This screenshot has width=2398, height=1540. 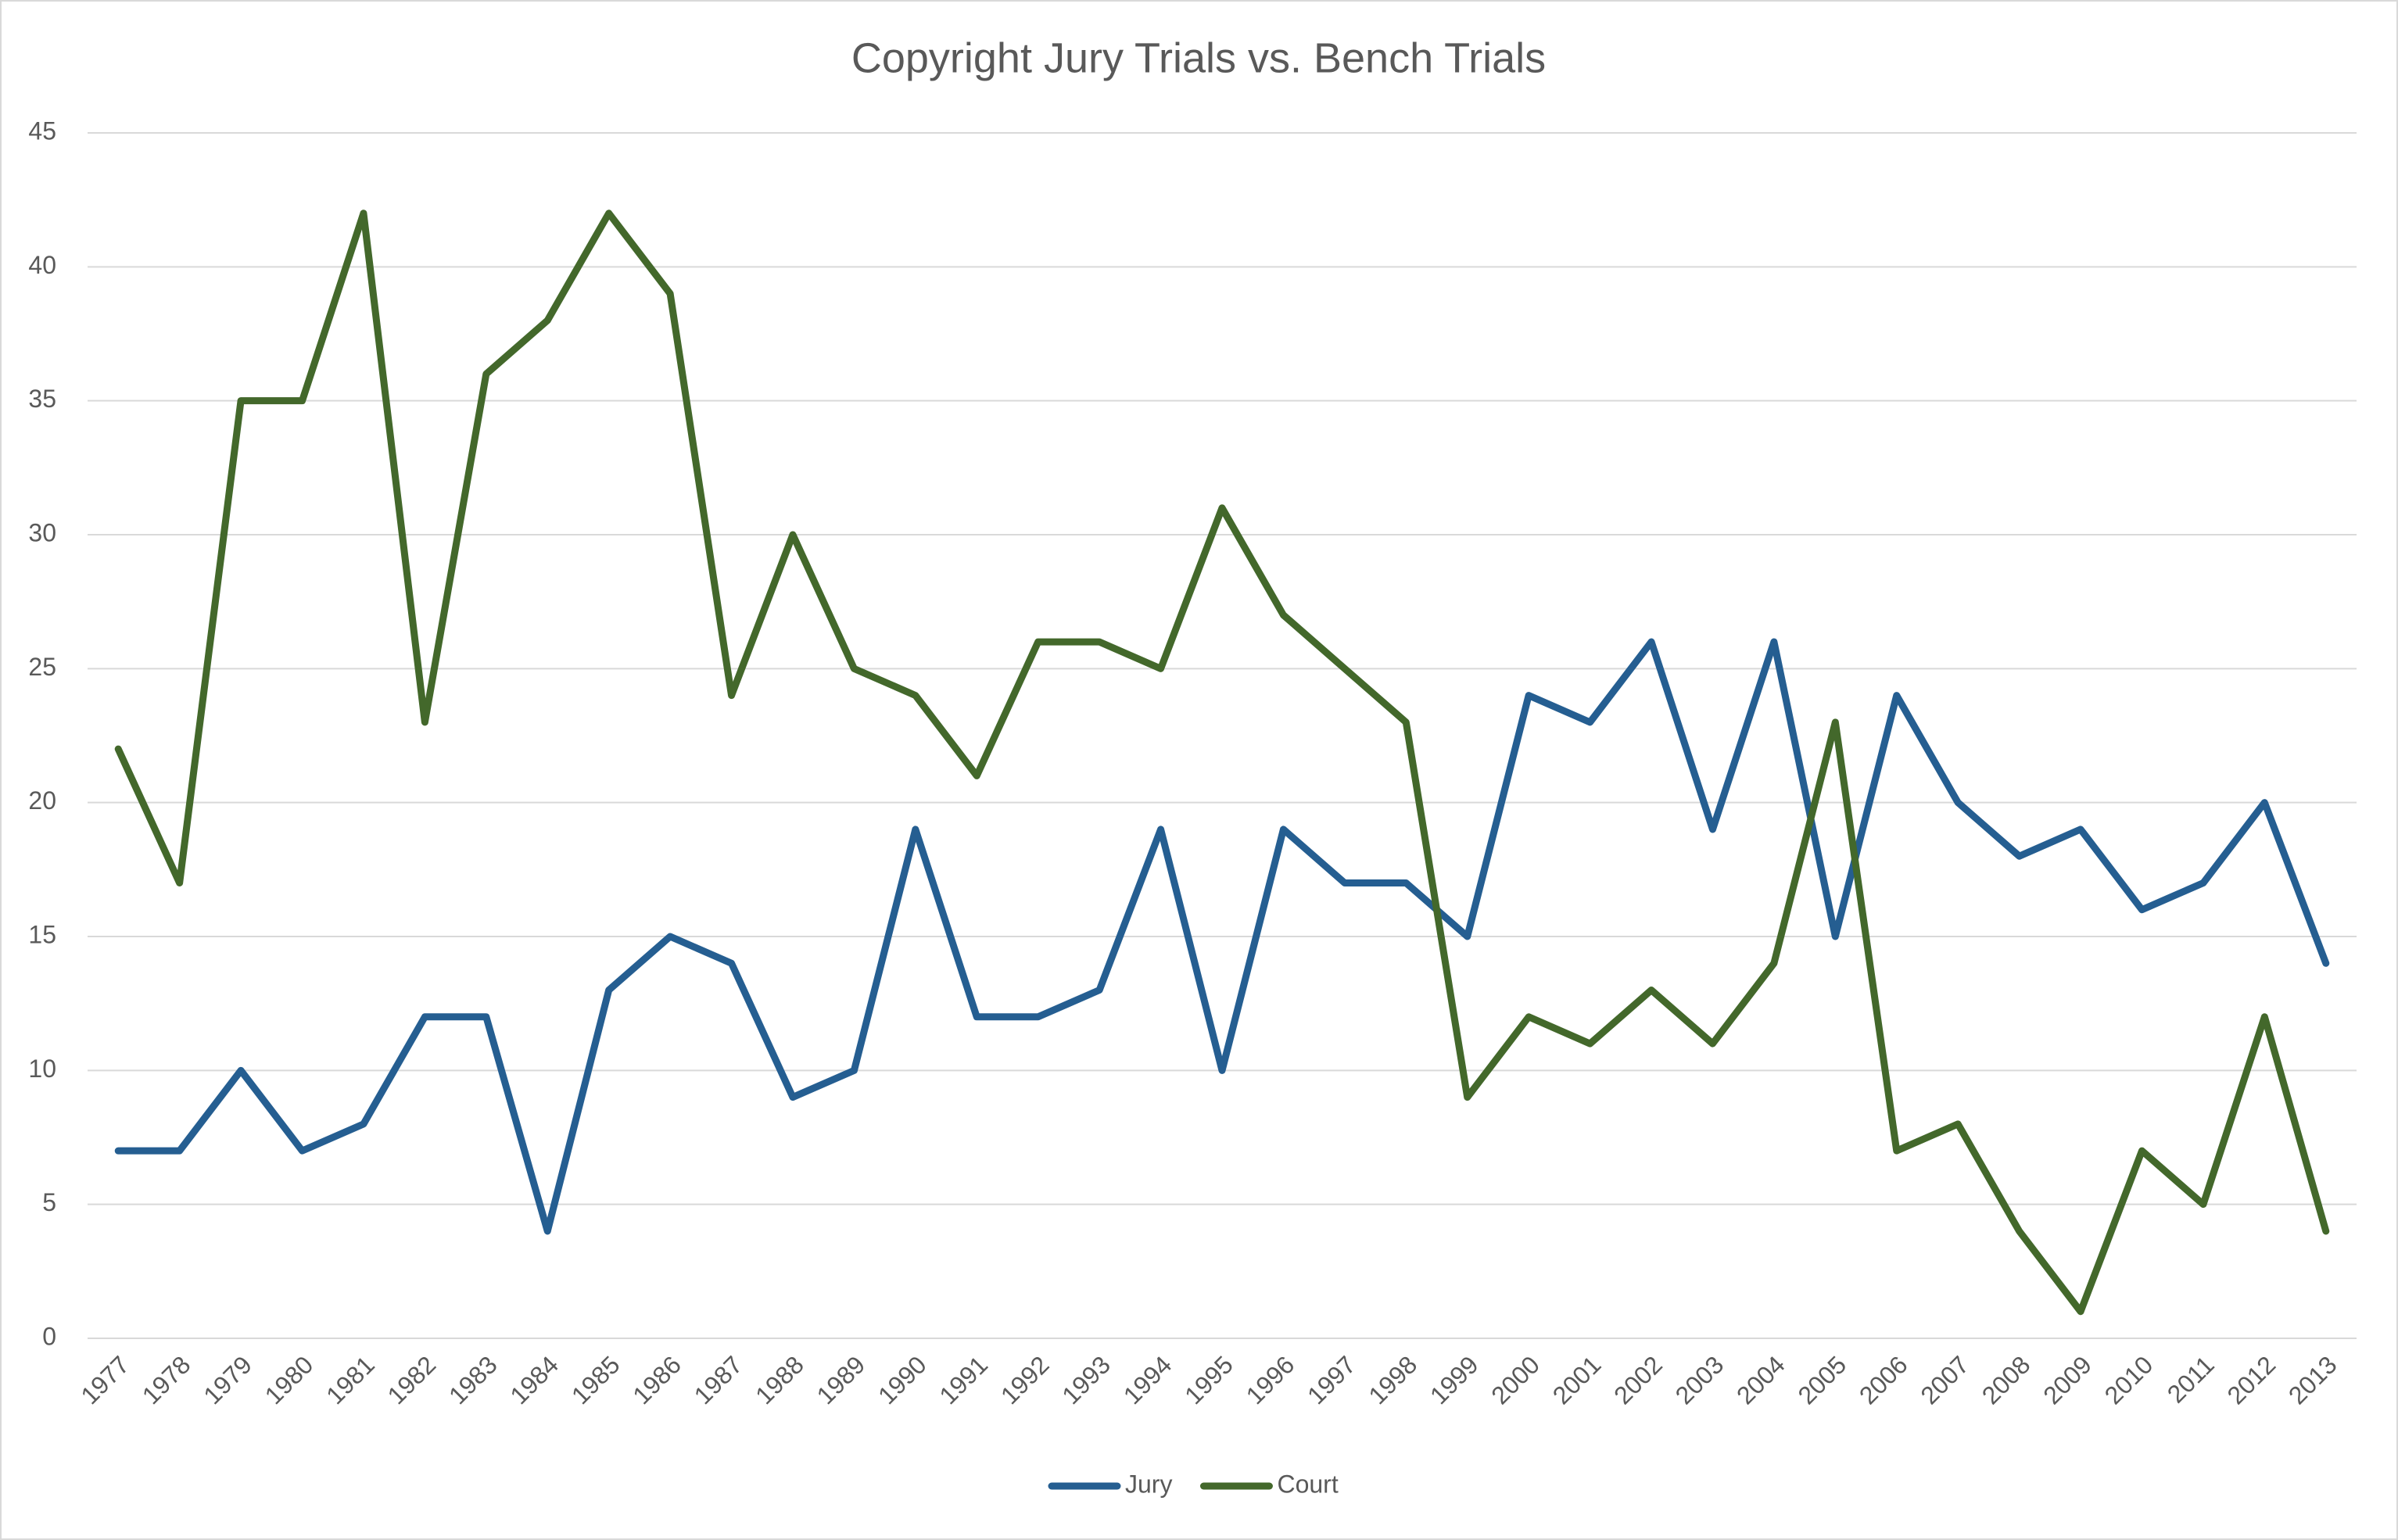 What do you see at coordinates (49, 1202) in the screenshot?
I see `y-tick-label: 5` at bounding box center [49, 1202].